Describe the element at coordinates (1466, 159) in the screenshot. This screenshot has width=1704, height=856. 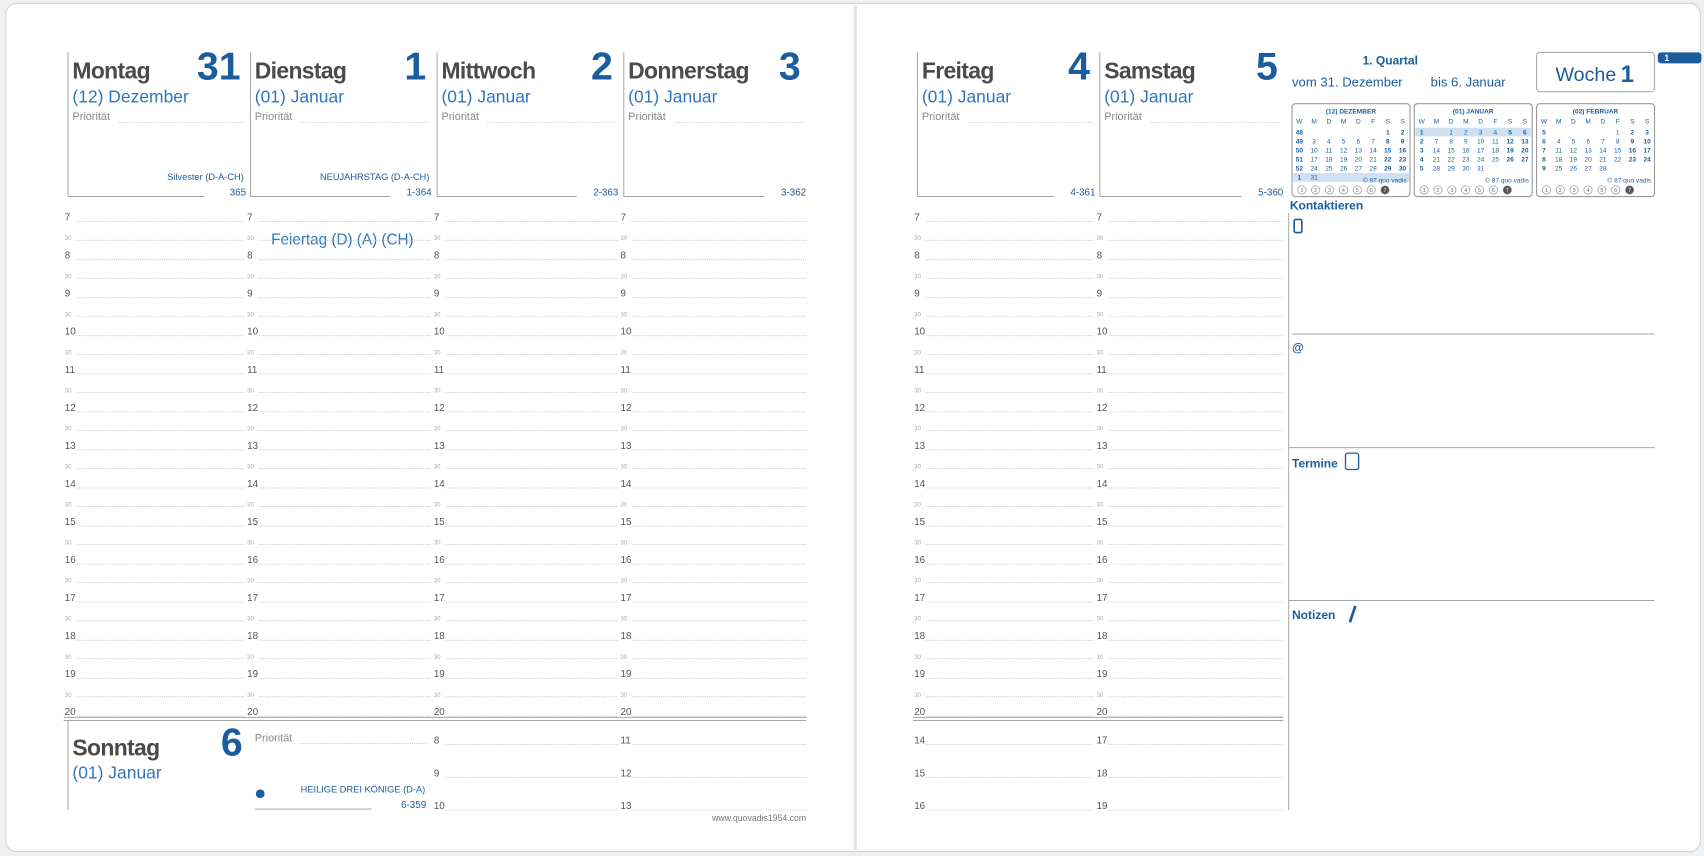
I see `date: 23` at that location.